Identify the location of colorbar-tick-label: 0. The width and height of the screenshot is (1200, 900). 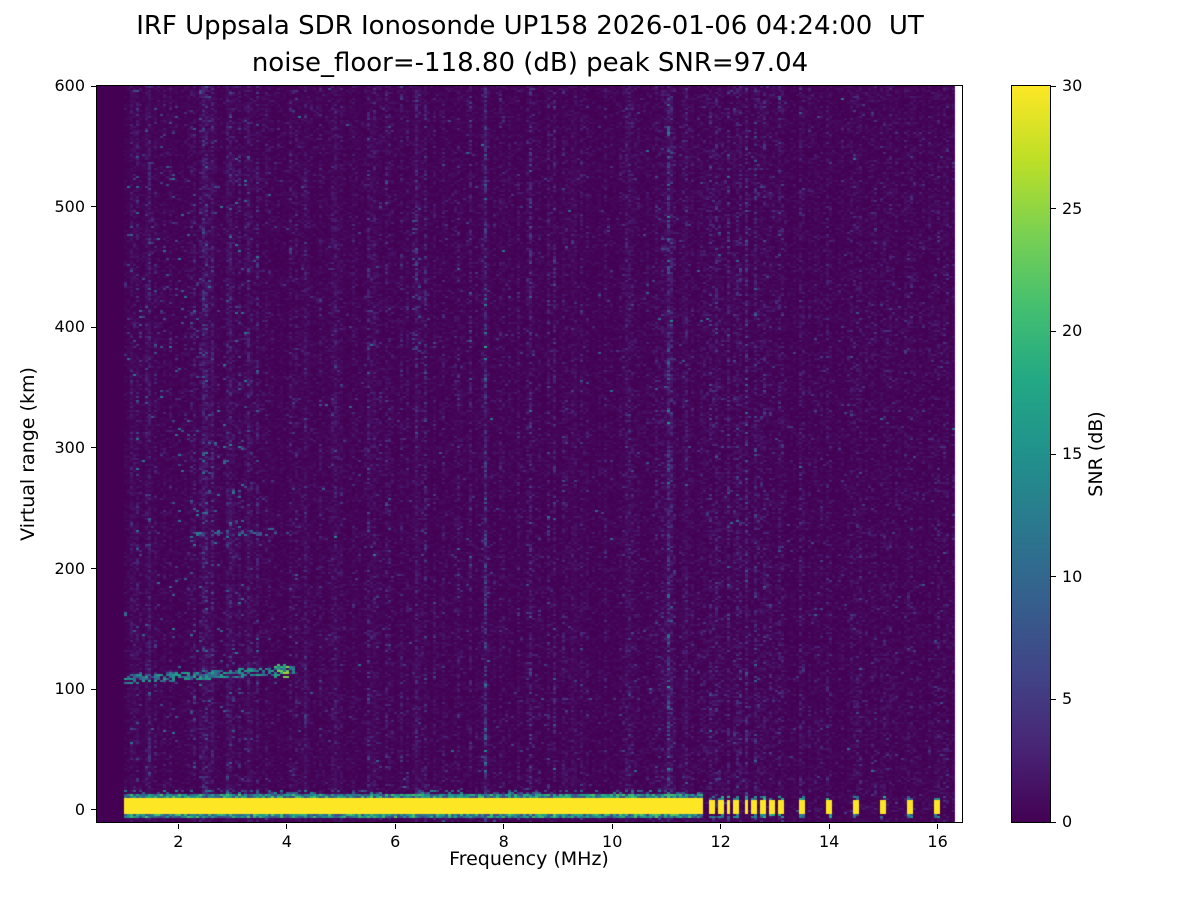
(1067, 821).